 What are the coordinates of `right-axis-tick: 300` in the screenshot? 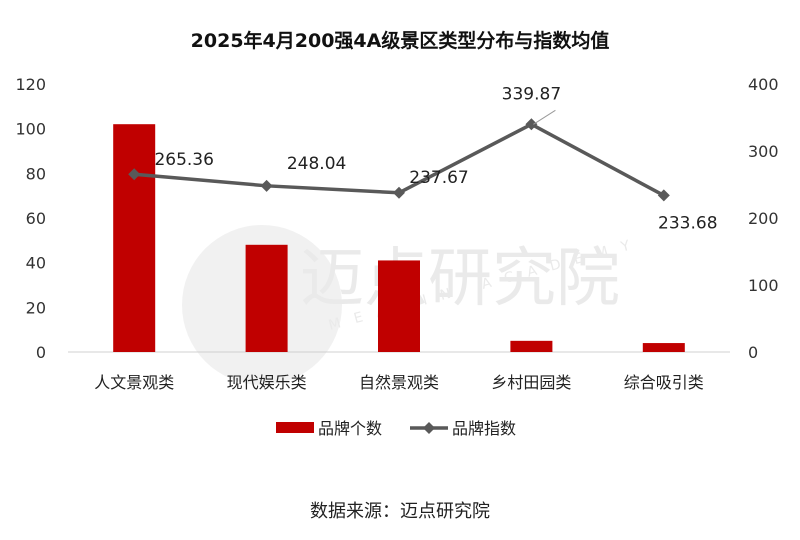 It's located at (763, 151).